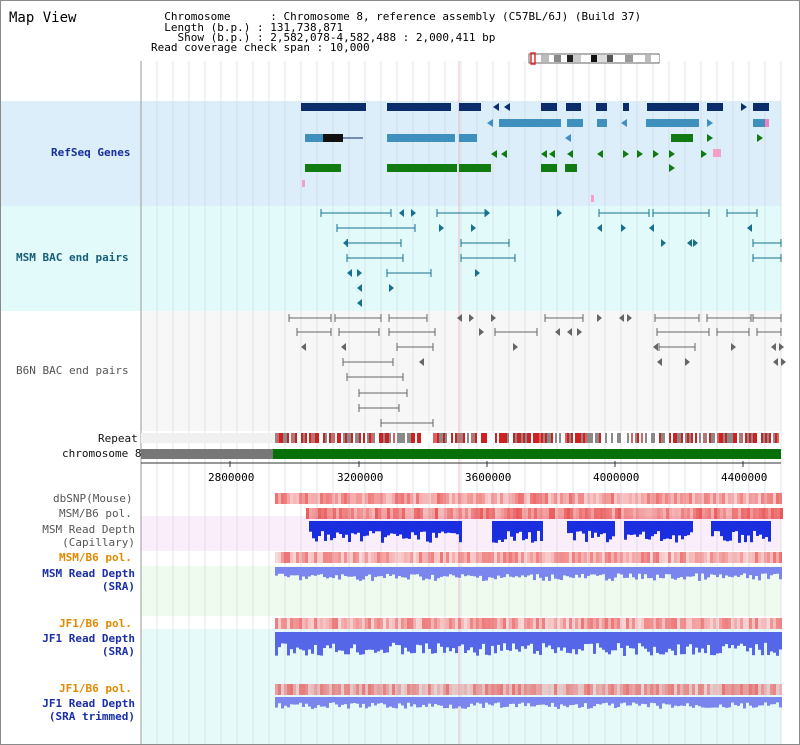  What do you see at coordinates (536, 58) in the screenshot?
I see `ideogram-band` at bounding box center [536, 58].